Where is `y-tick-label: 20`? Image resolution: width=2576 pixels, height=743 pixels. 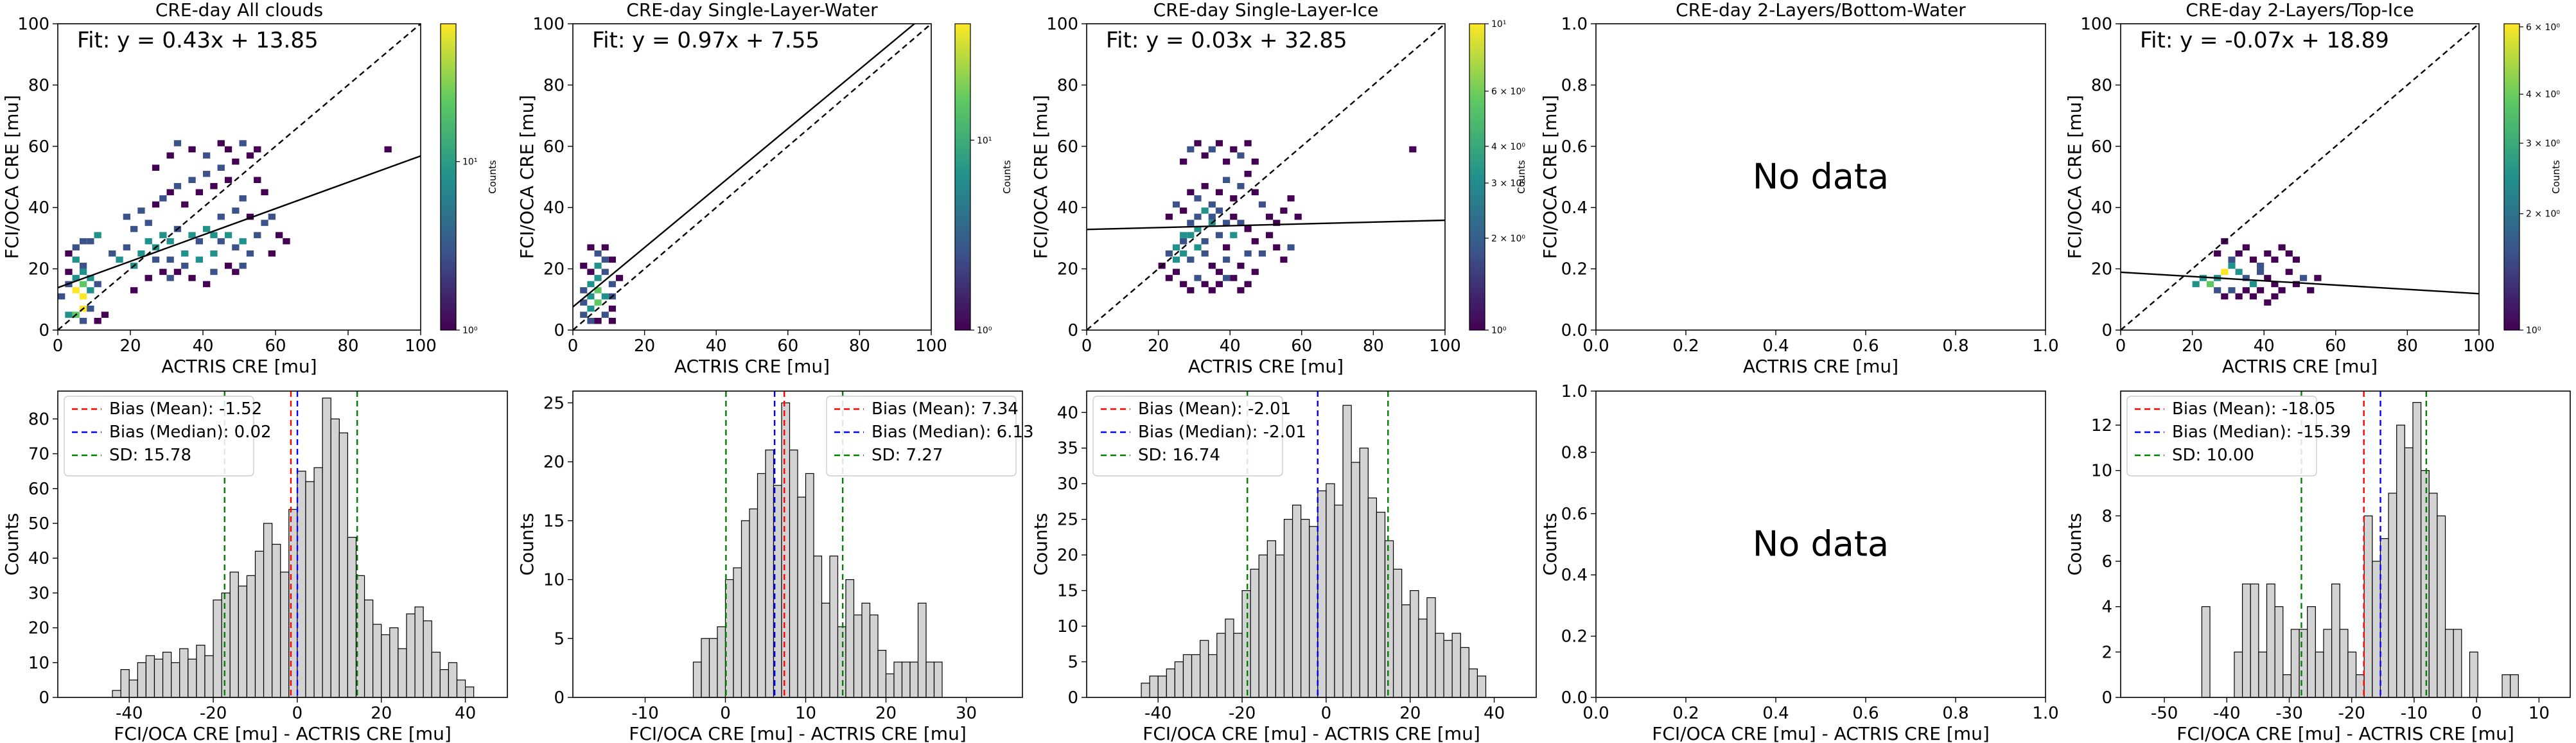
y-tick-label: 20 is located at coordinates (2101, 269).